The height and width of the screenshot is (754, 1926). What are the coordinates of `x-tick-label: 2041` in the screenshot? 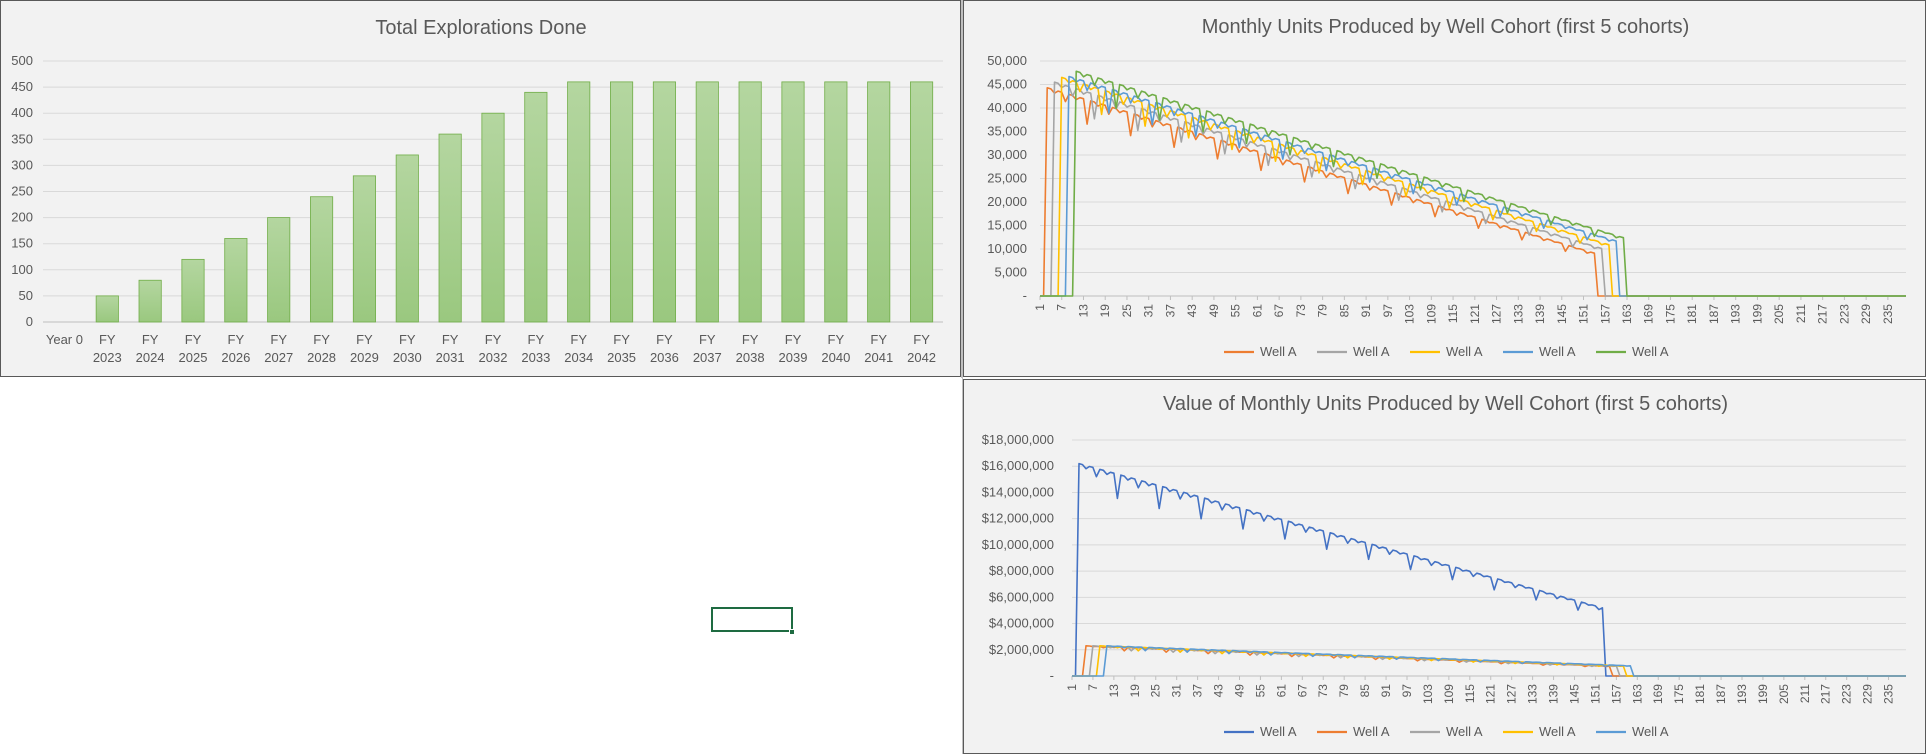 It's located at (878, 357).